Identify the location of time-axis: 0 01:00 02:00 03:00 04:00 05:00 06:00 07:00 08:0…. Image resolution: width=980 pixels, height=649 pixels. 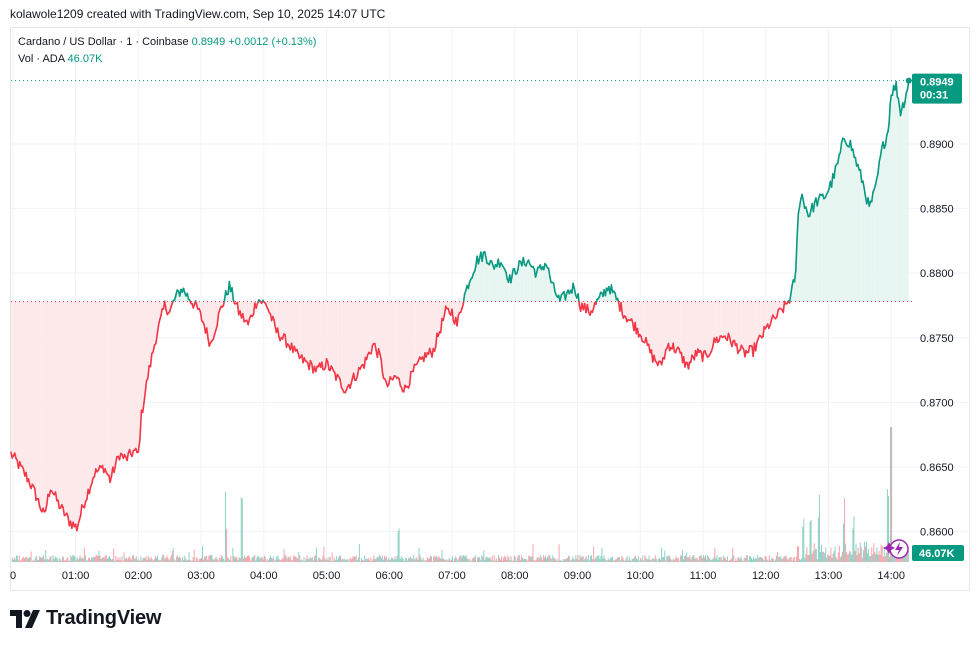
(457, 576).